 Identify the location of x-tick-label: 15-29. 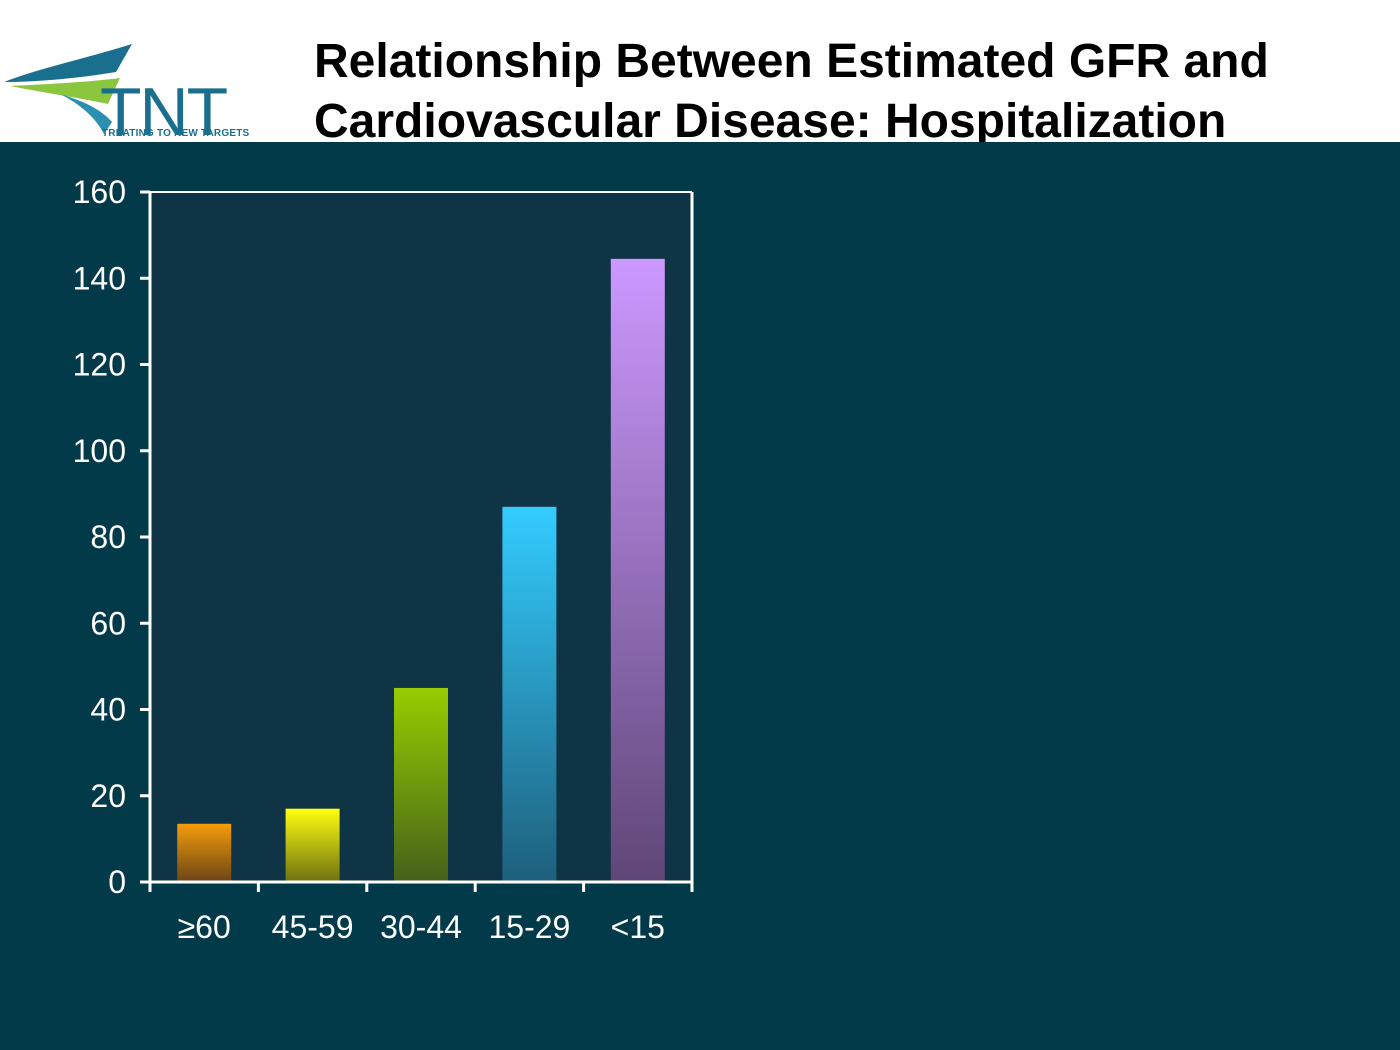
(529, 927).